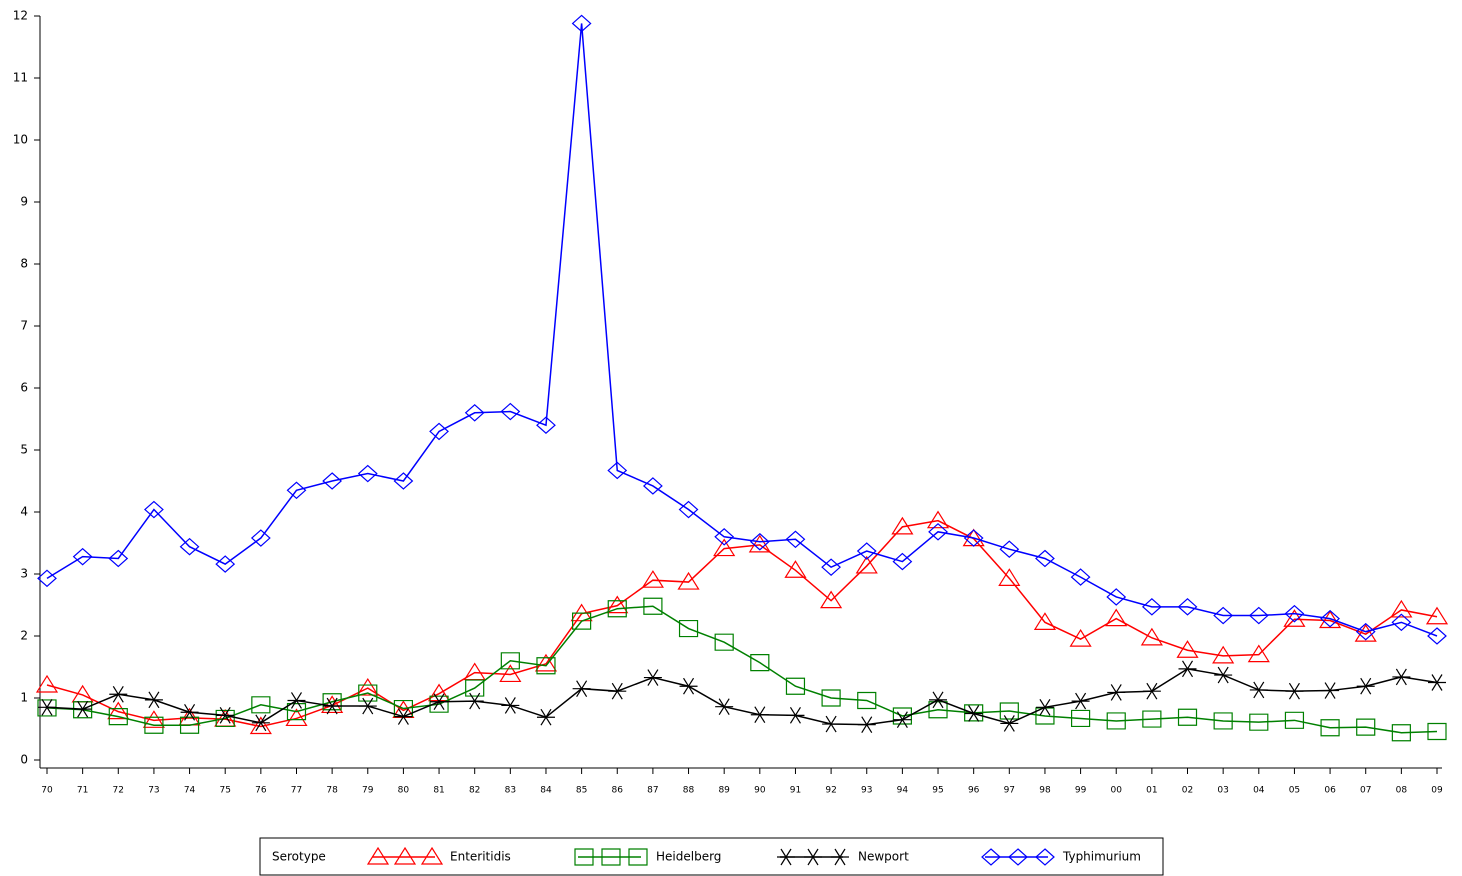 The height and width of the screenshot is (876, 1462). I want to click on legend-label: Enteritidis, so click(480, 857).